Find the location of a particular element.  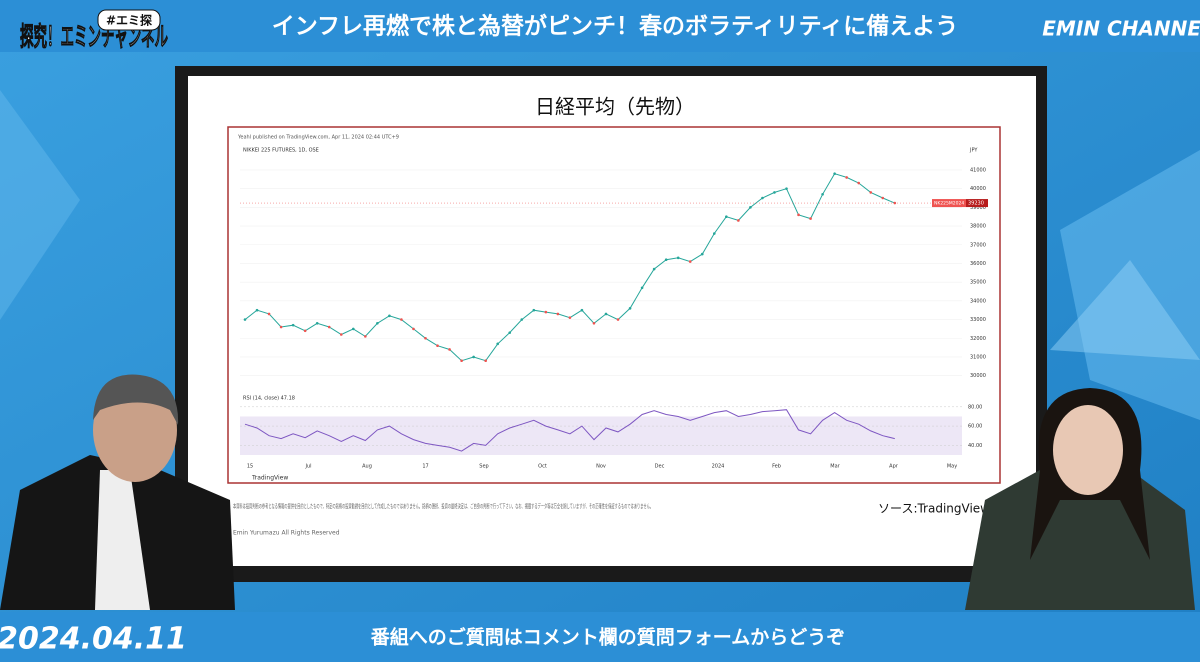

y-tick-label: 38000 is located at coordinates (978, 227).